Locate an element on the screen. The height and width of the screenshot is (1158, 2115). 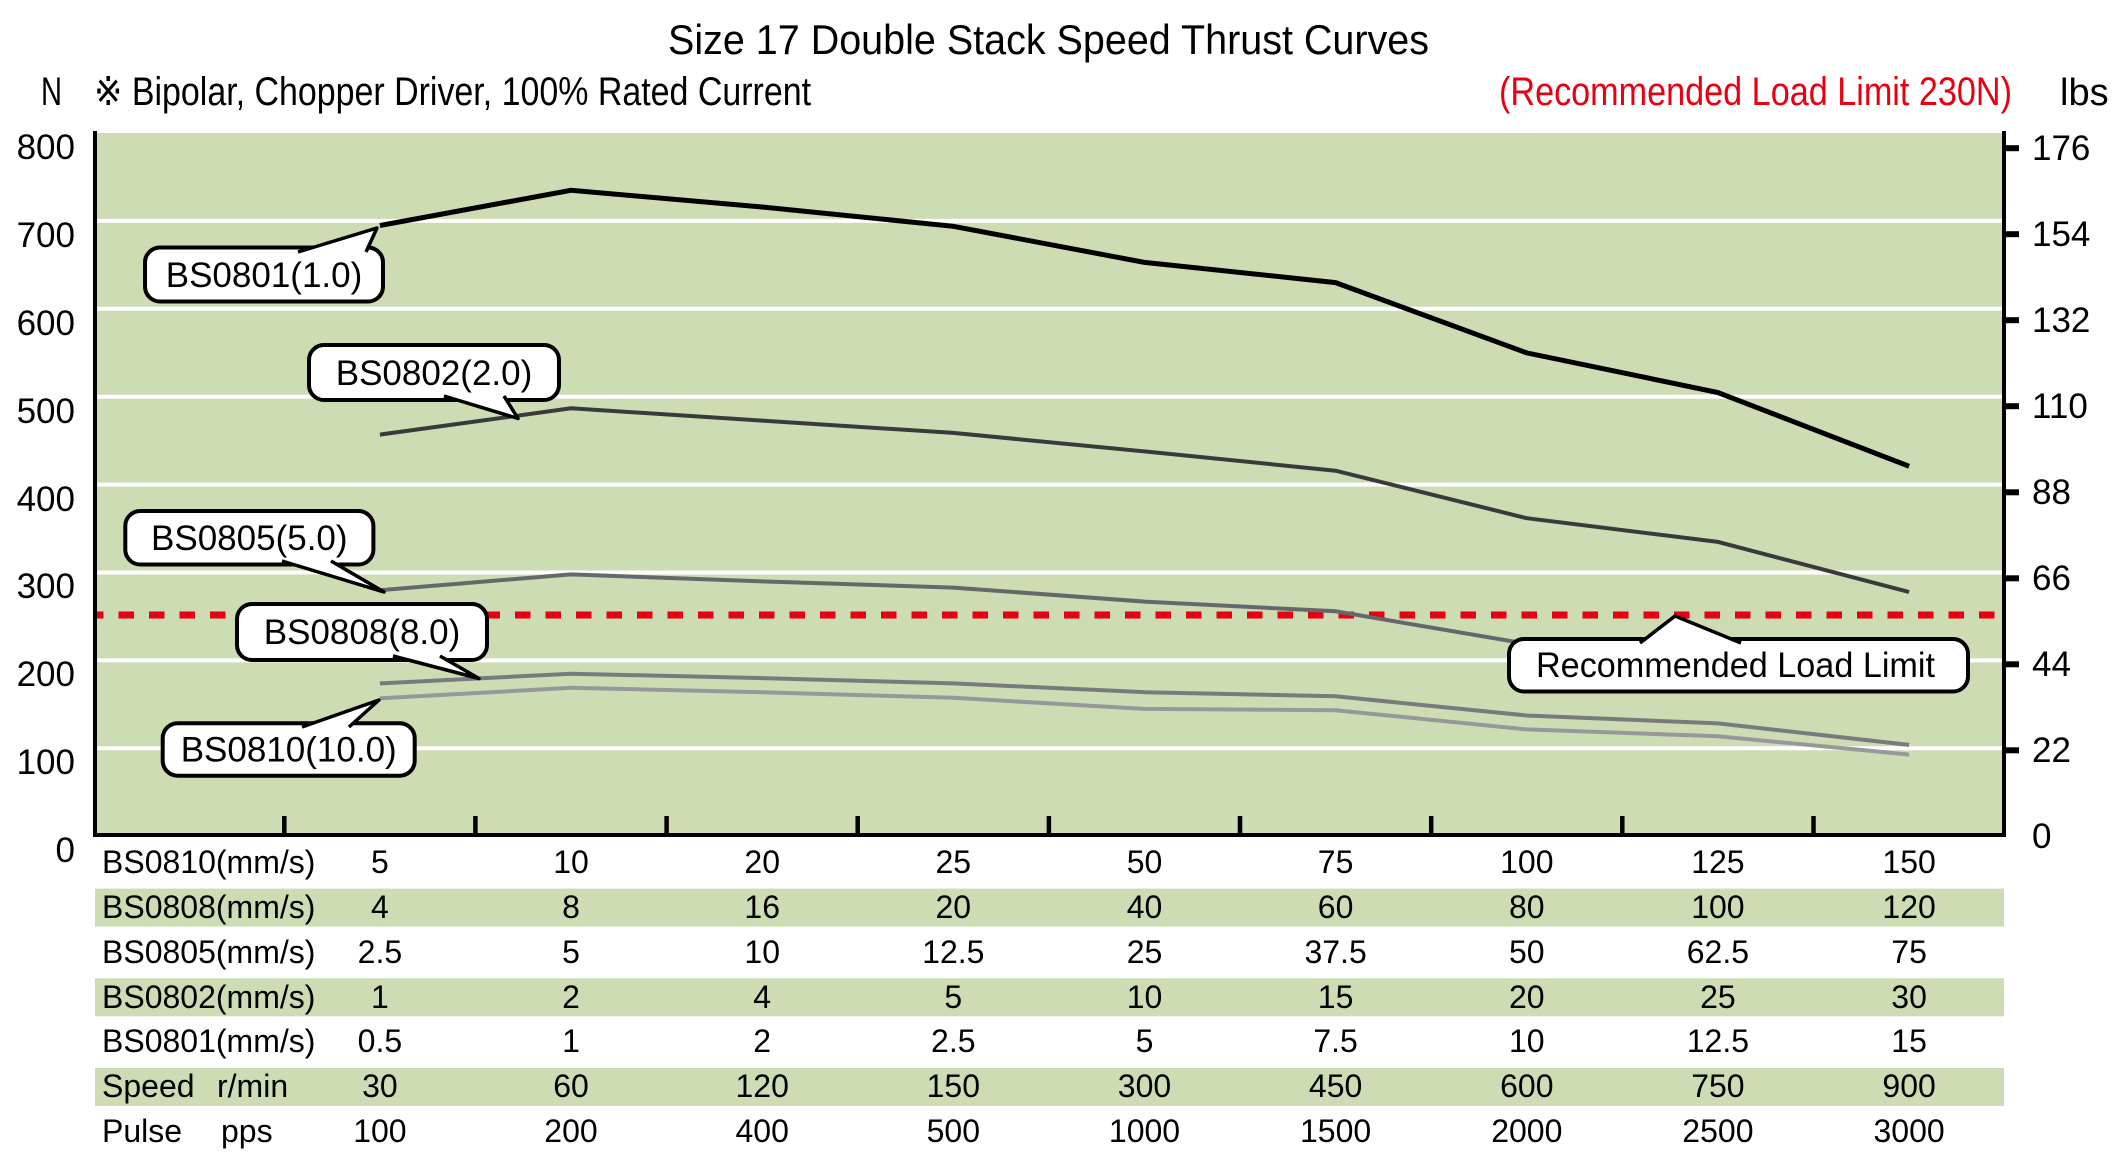
svg-text: BS0810(mm/s) is located at coordinates (208, 862).